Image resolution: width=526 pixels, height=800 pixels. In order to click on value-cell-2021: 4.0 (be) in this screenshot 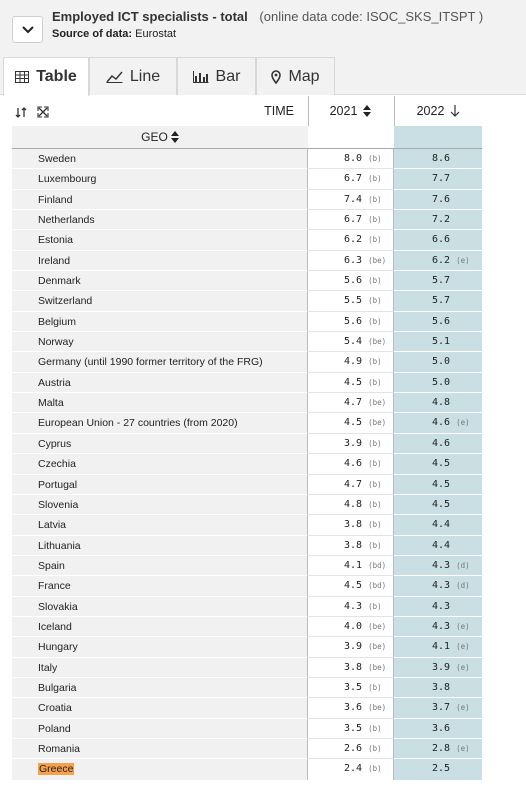, I will do `click(351, 627)`.